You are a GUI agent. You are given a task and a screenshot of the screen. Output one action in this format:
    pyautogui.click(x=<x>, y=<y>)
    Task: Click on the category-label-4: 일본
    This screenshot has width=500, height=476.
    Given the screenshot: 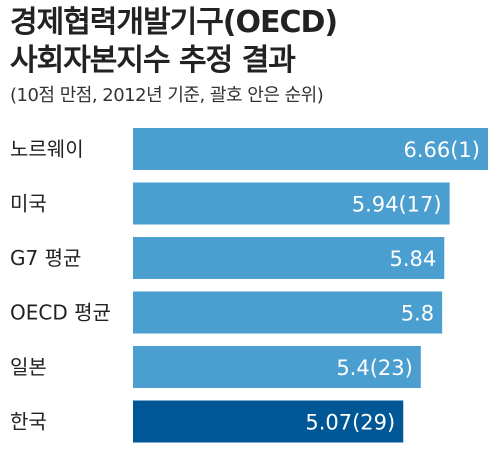 What is the action you would take?
    pyautogui.click(x=28, y=367)
    